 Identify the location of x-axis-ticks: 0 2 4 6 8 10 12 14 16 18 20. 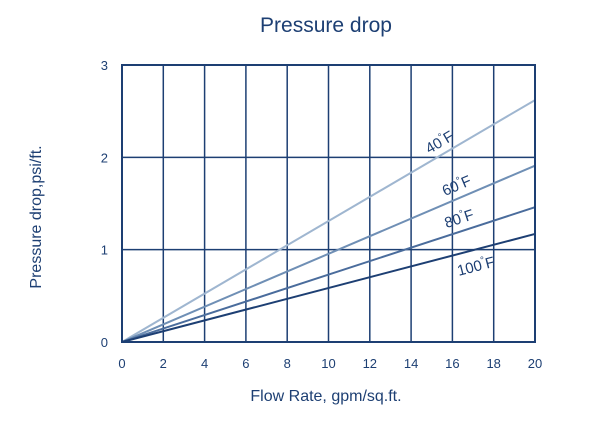
(330, 363).